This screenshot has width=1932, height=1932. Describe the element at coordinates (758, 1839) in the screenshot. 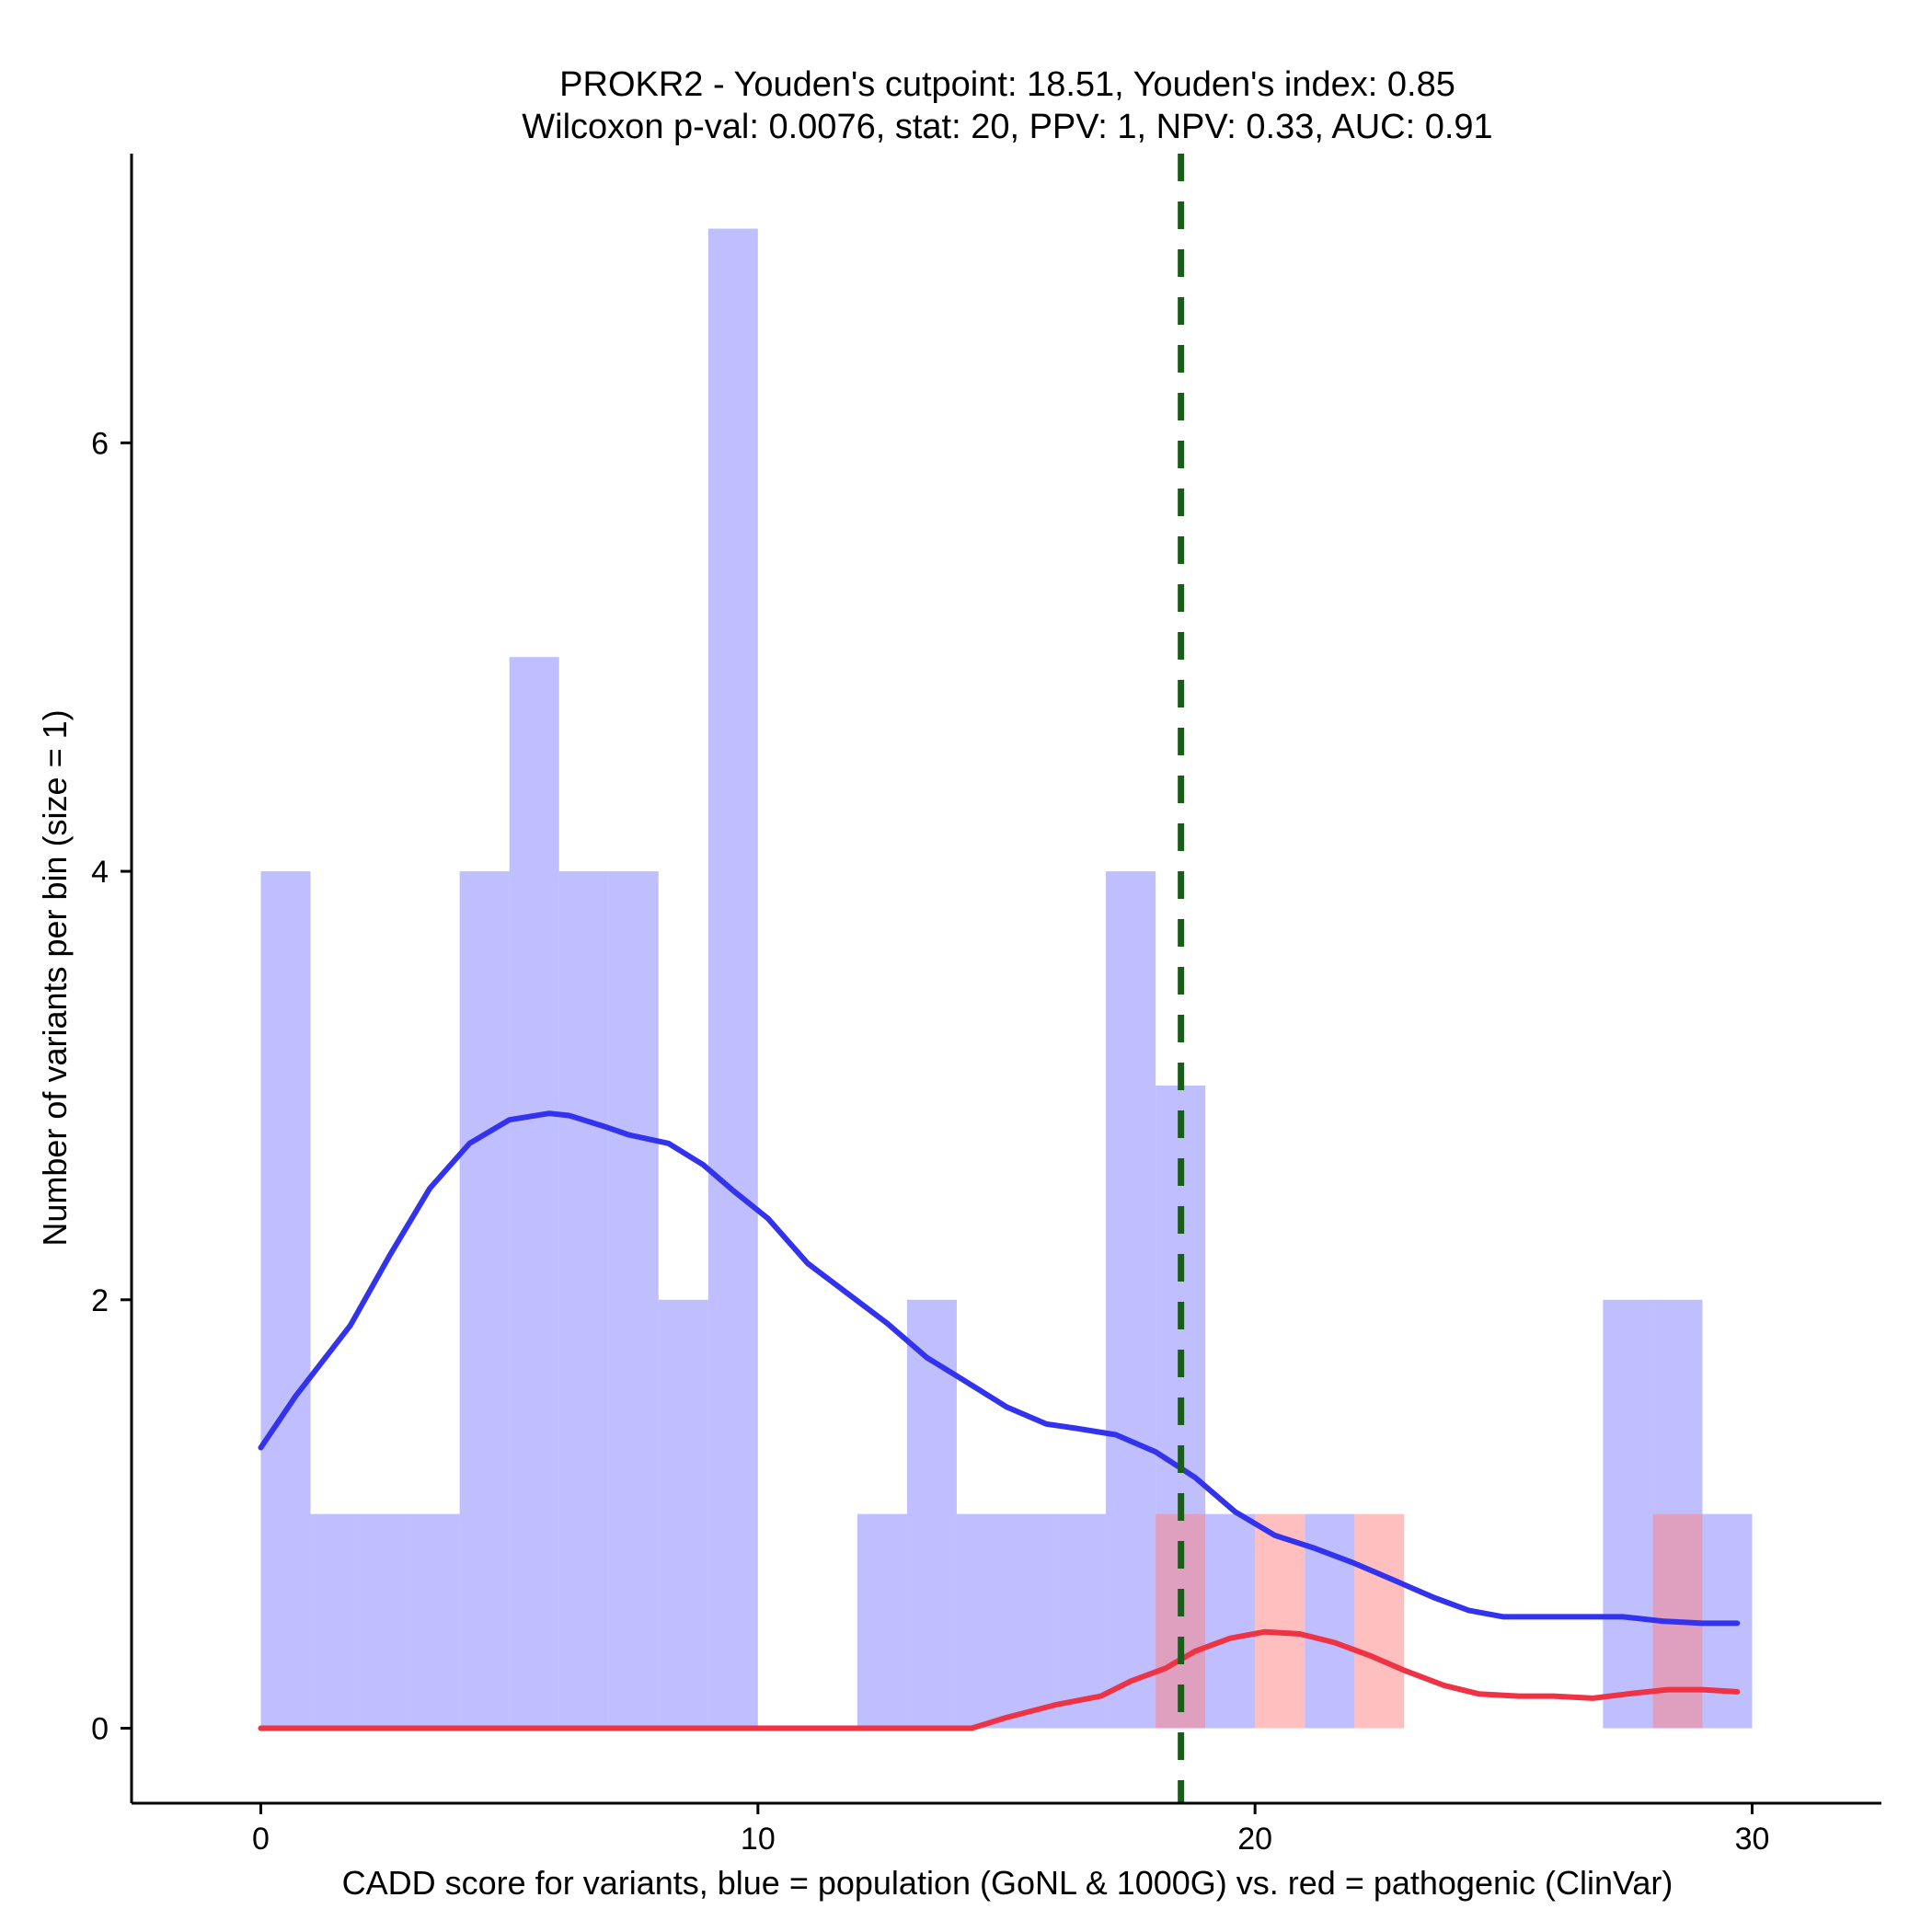

I see `x-tick-label-10: 10` at that location.